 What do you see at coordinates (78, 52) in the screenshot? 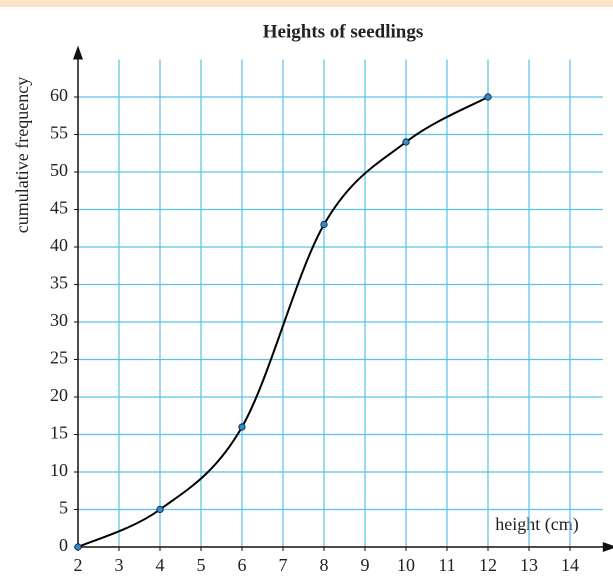
I see `y-axis-arrow` at bounding box center [78, 52].